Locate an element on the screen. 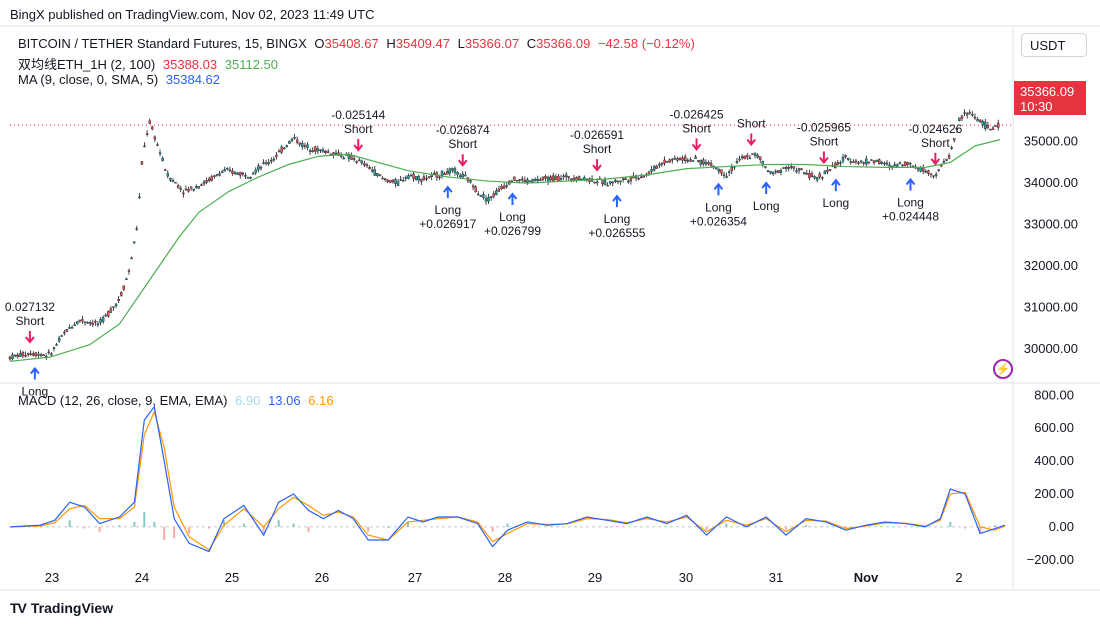 The image size is (1100, 626). short-signal-value: -0.025965 is located at coordinates (824, 127).